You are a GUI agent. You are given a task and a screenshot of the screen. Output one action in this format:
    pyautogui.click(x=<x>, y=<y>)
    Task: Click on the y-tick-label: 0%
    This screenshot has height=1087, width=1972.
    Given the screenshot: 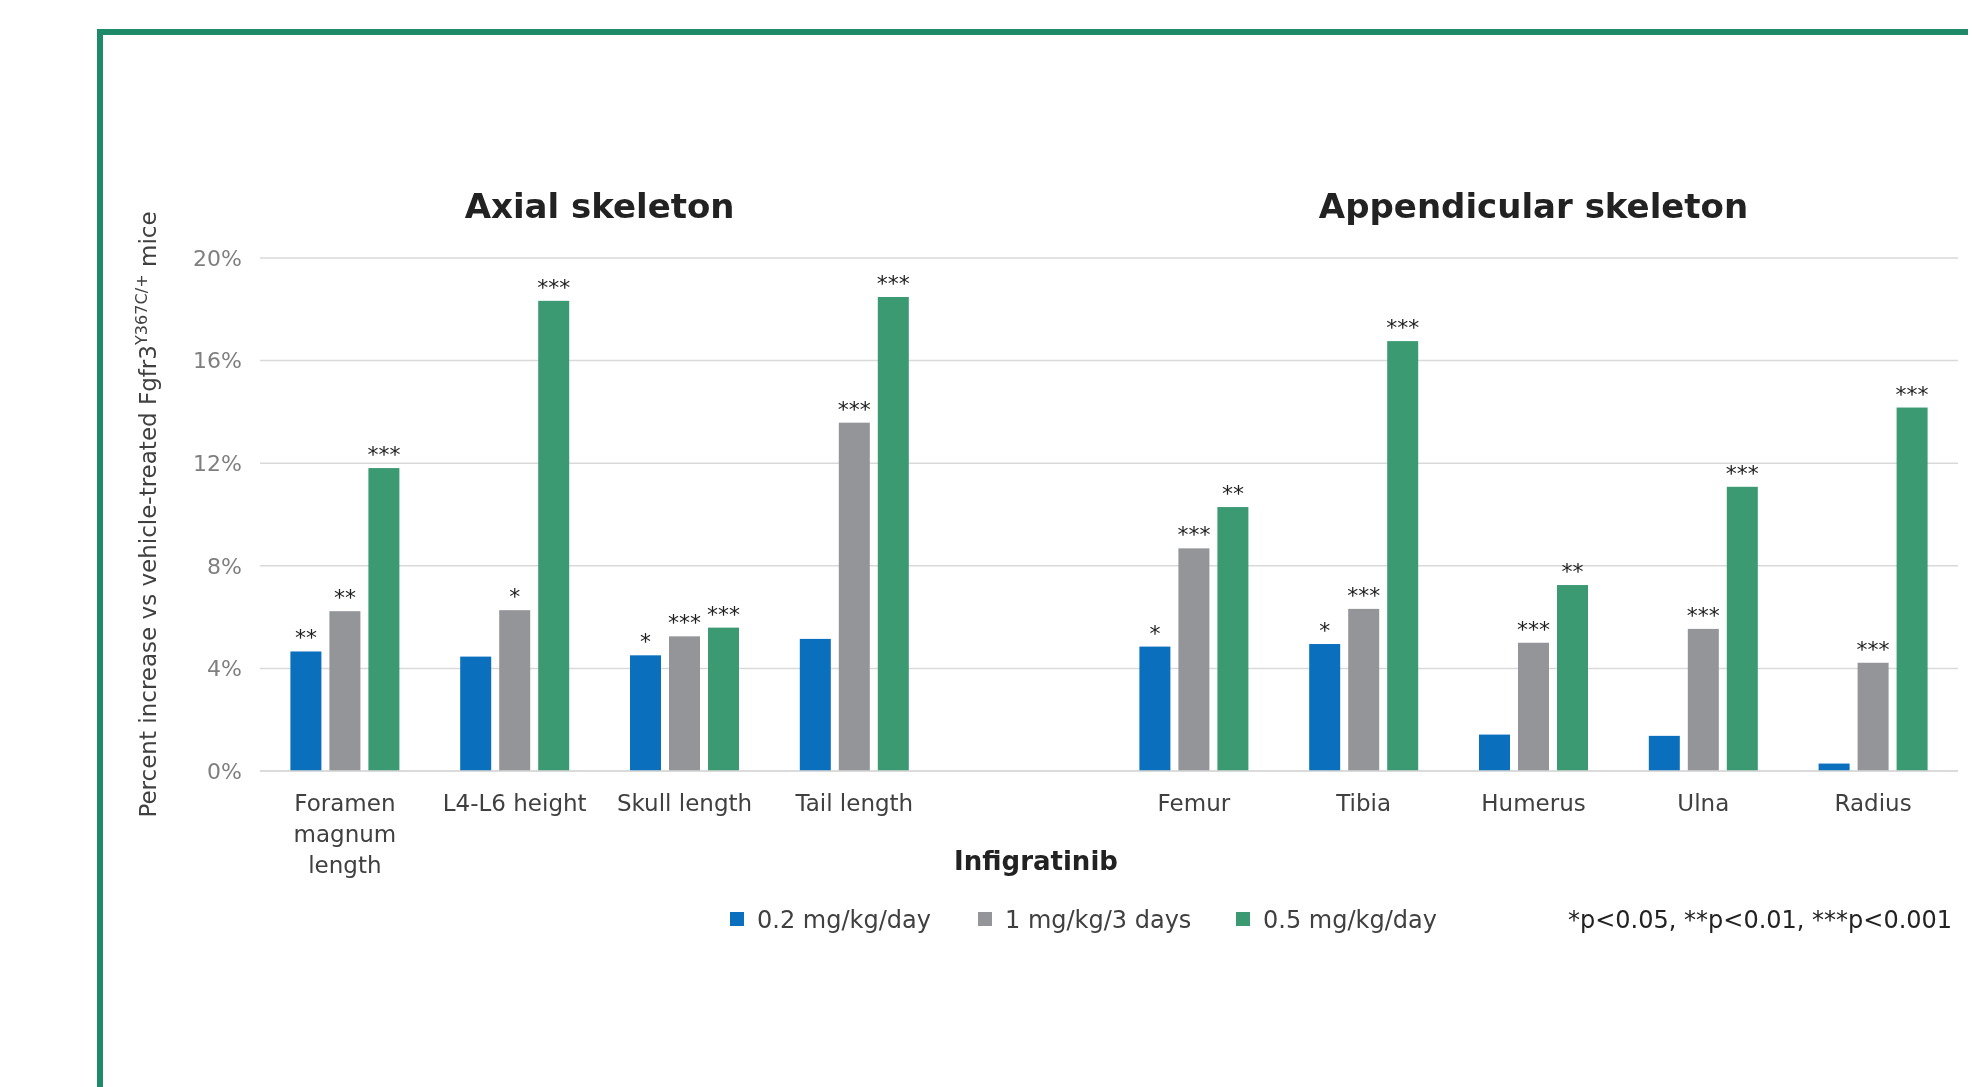 What is the action you would take?
    pyautogui.click(x=224, y=771)
    